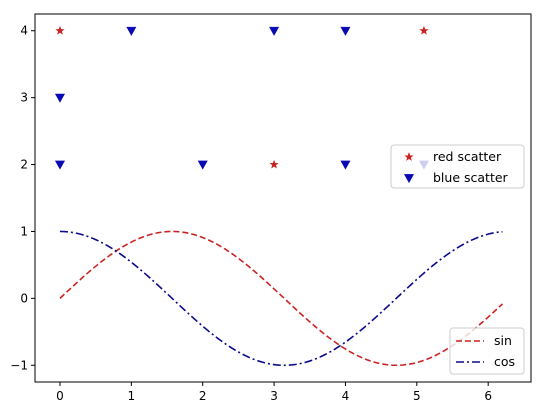 The width and height of the screenshot is (538, 415). What do you see at coordinates (132, 396) in the screenshot?
I see `x-tick-label: 1` at bounding box center [132, 396].